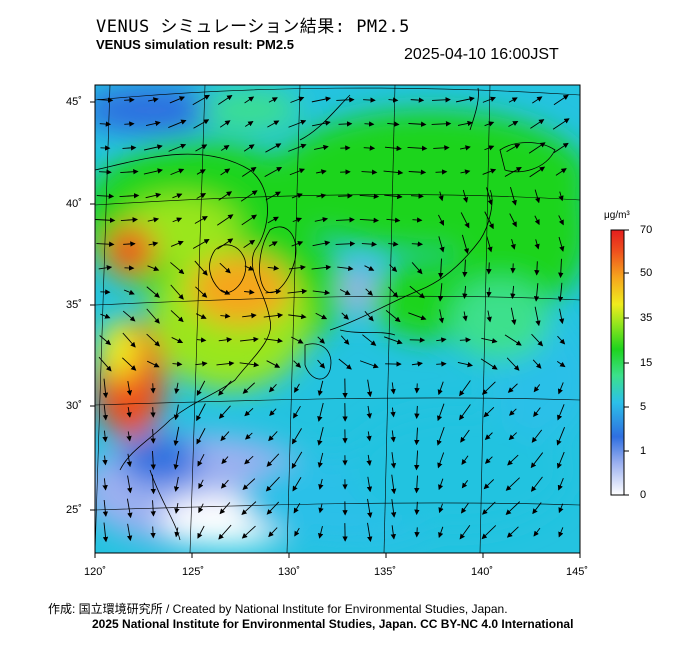 Image resolution: width=700 pixels, height=649 pixels. What do you see at coordinates (646, 363) in the screenshot?
I see `colorbar-tick-15: 15` at bounding box center [646, 363].